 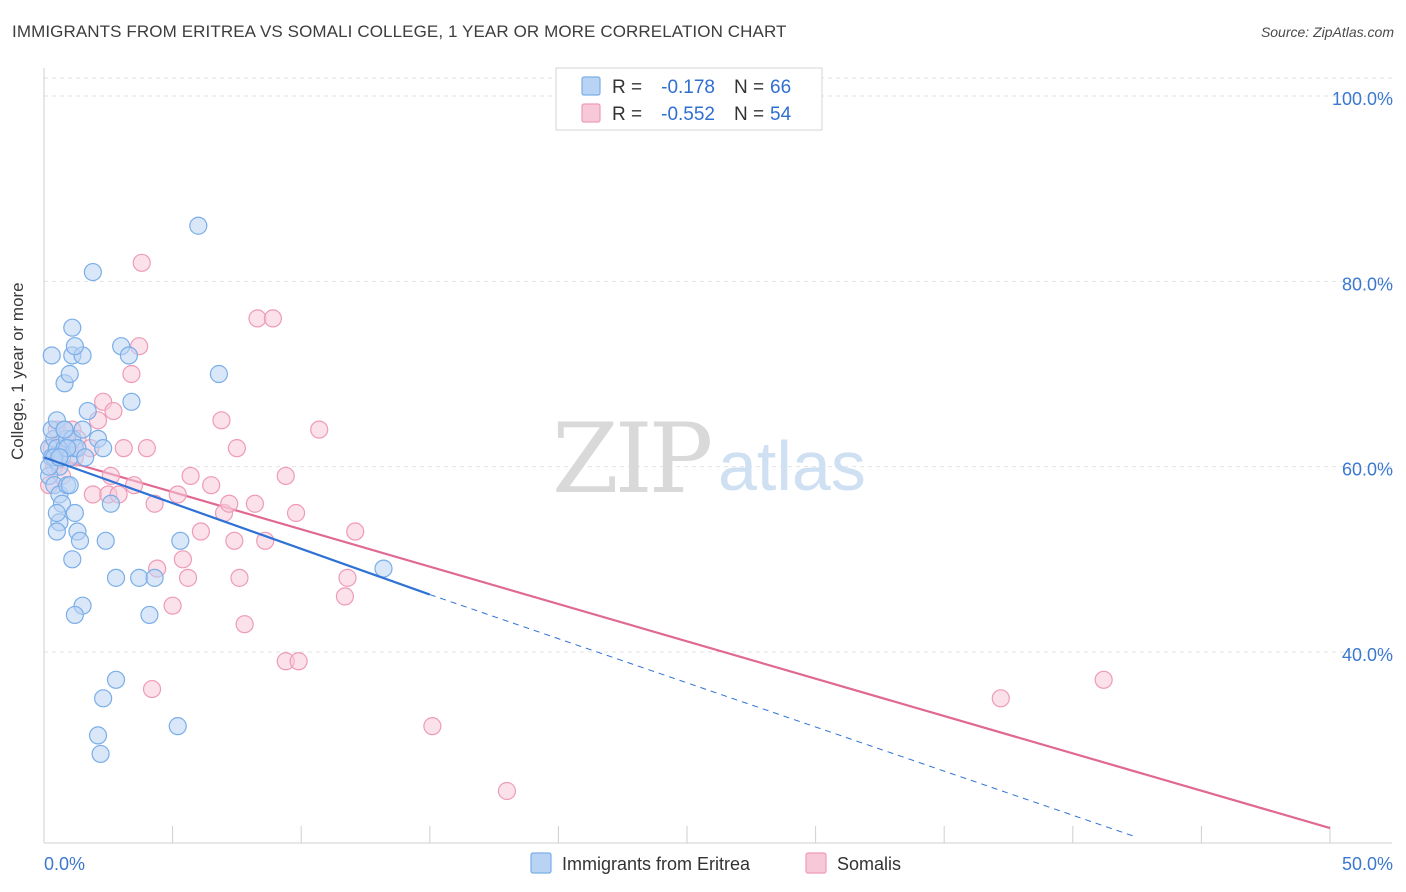 I want to click on watermark-zip: ZIP, so click(x=631, y=459).